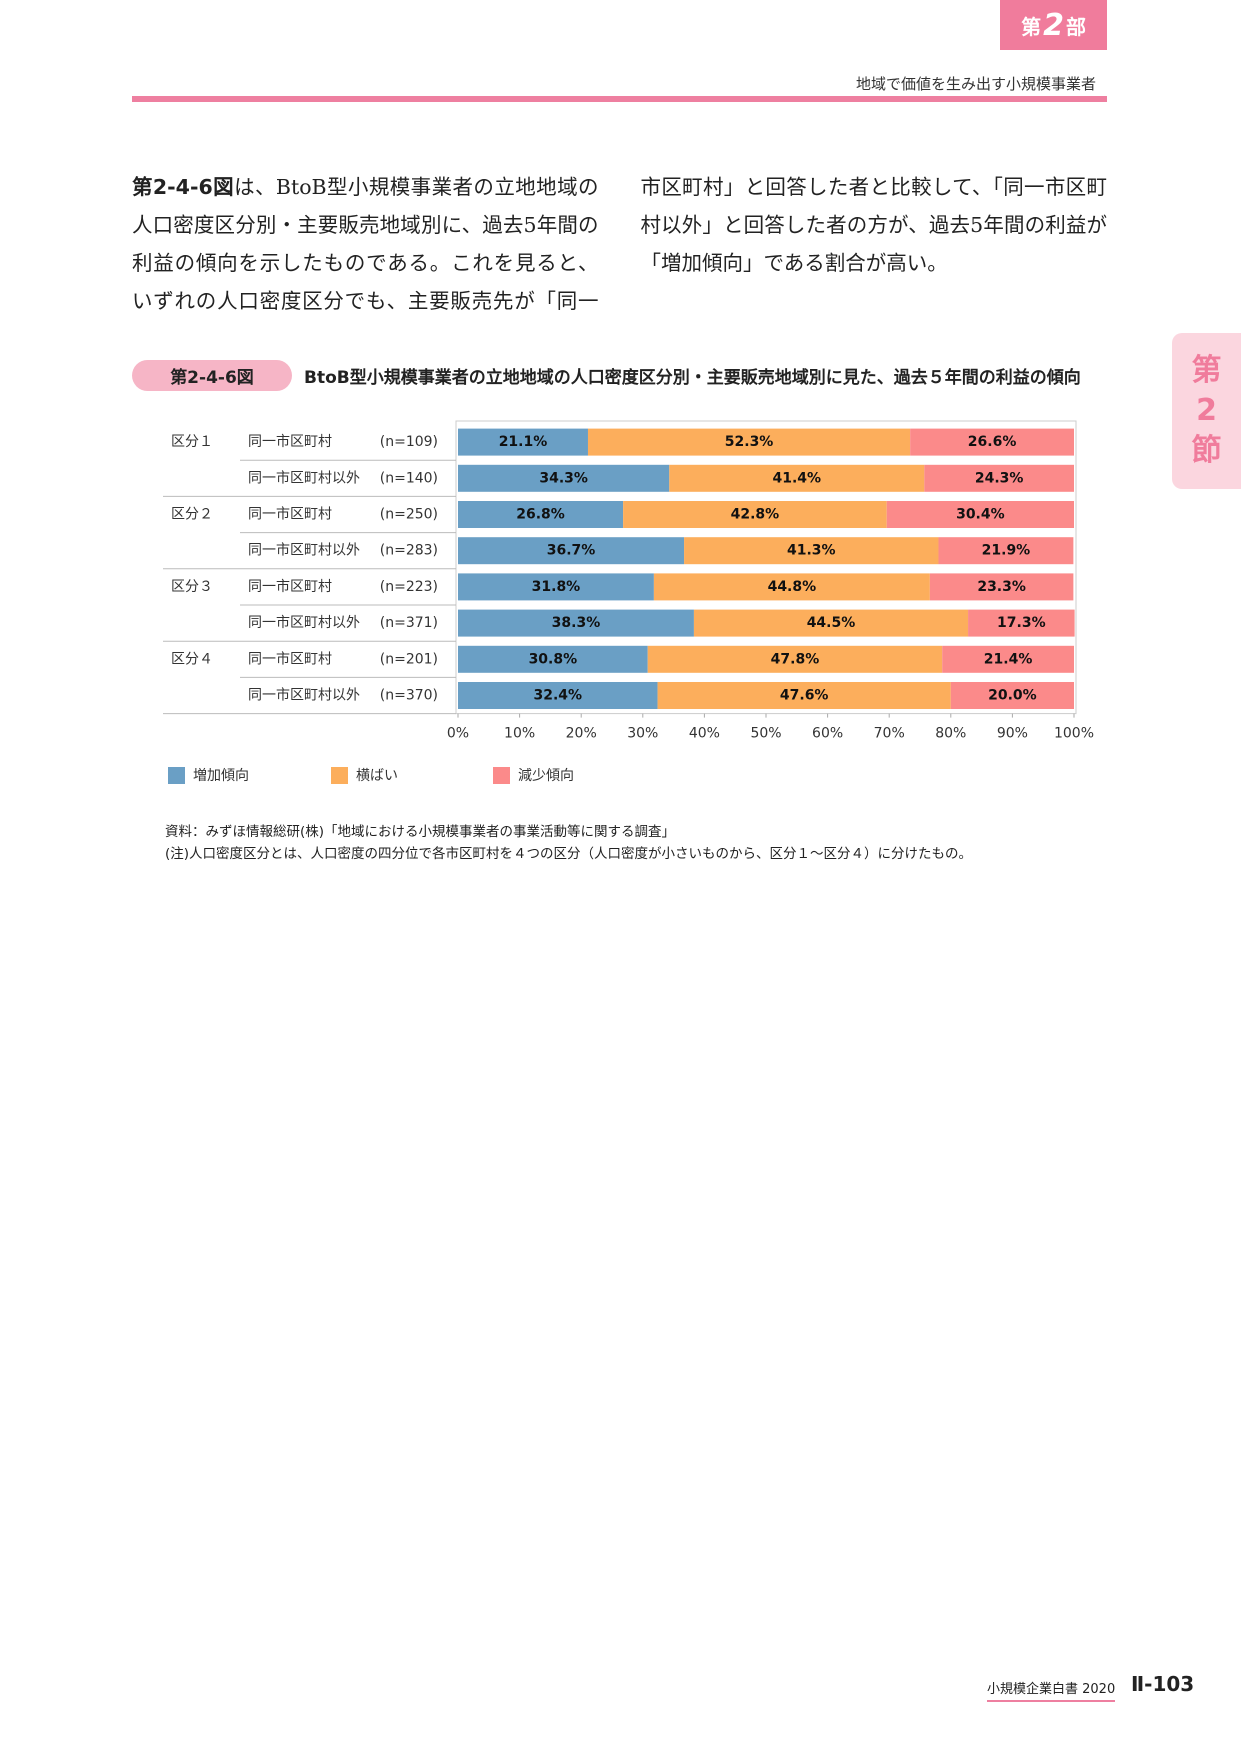 This screenshot has width=1241, height=1754. I want to click on header-subtitle: 地域で価値を生み出す小規模事業者, so click(975, 84).